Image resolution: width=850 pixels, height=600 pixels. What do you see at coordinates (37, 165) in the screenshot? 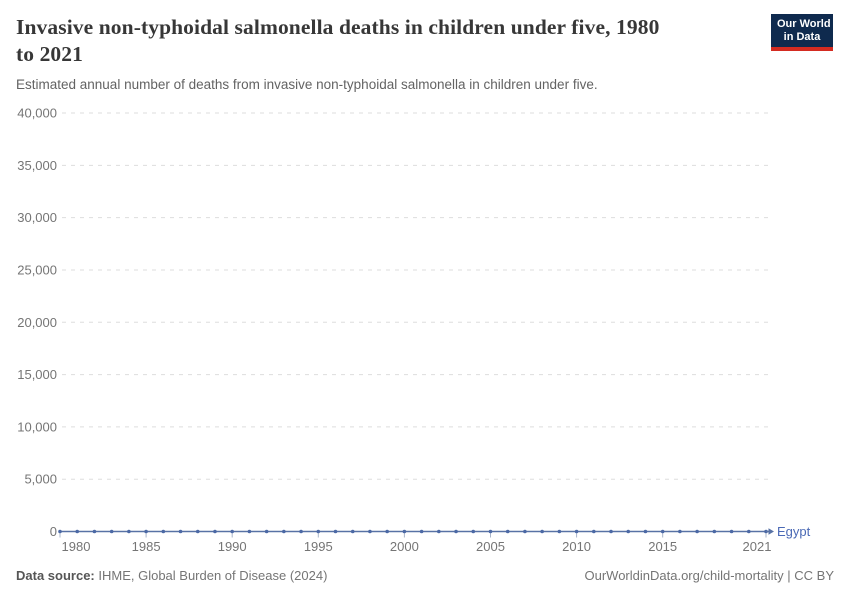
I see `y-tick-label: 35,000` at bounding box center [37, 165].